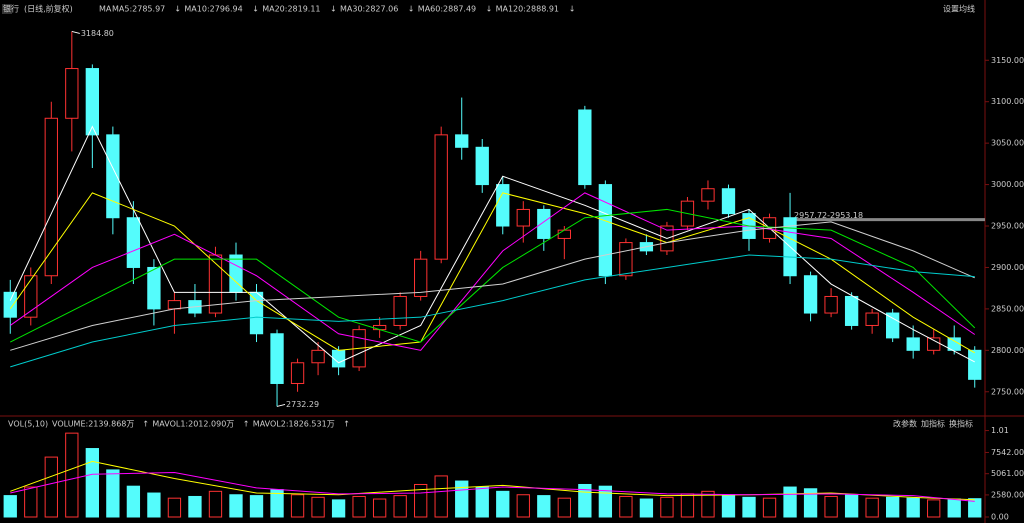 The height and width of the screenshot is (523, 1024). What do you see at coordinates (1007, 308) in the screenshot?
I see `y-tick-label: 2850.00` at bounding box center [1007, 308].